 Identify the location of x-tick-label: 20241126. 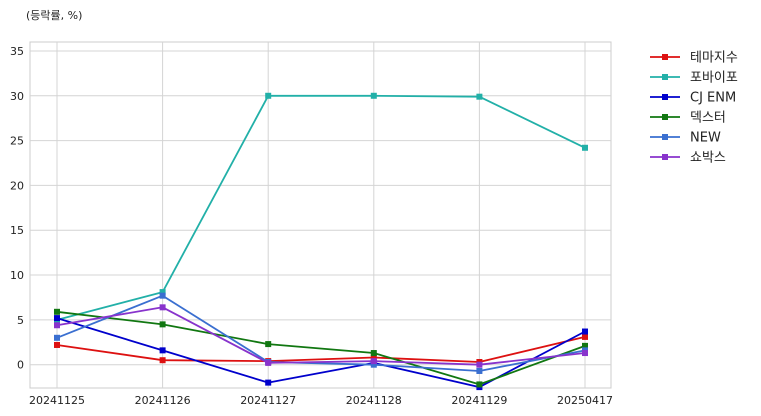
(163, 400).